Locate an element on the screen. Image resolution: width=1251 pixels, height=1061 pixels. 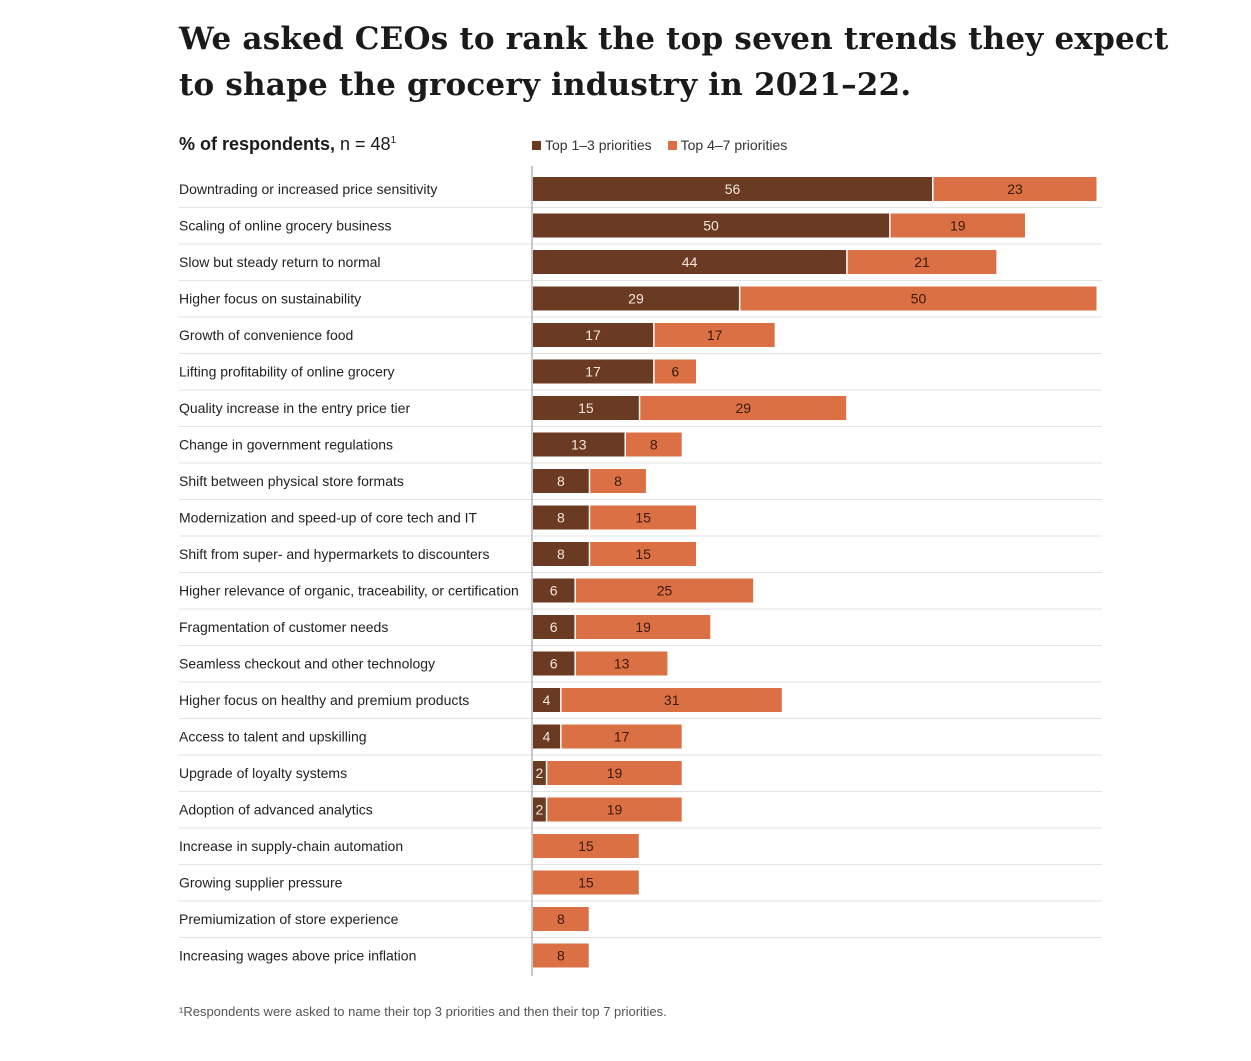
category-label: Premiumization of store experience is located at coordinates (289, 919).